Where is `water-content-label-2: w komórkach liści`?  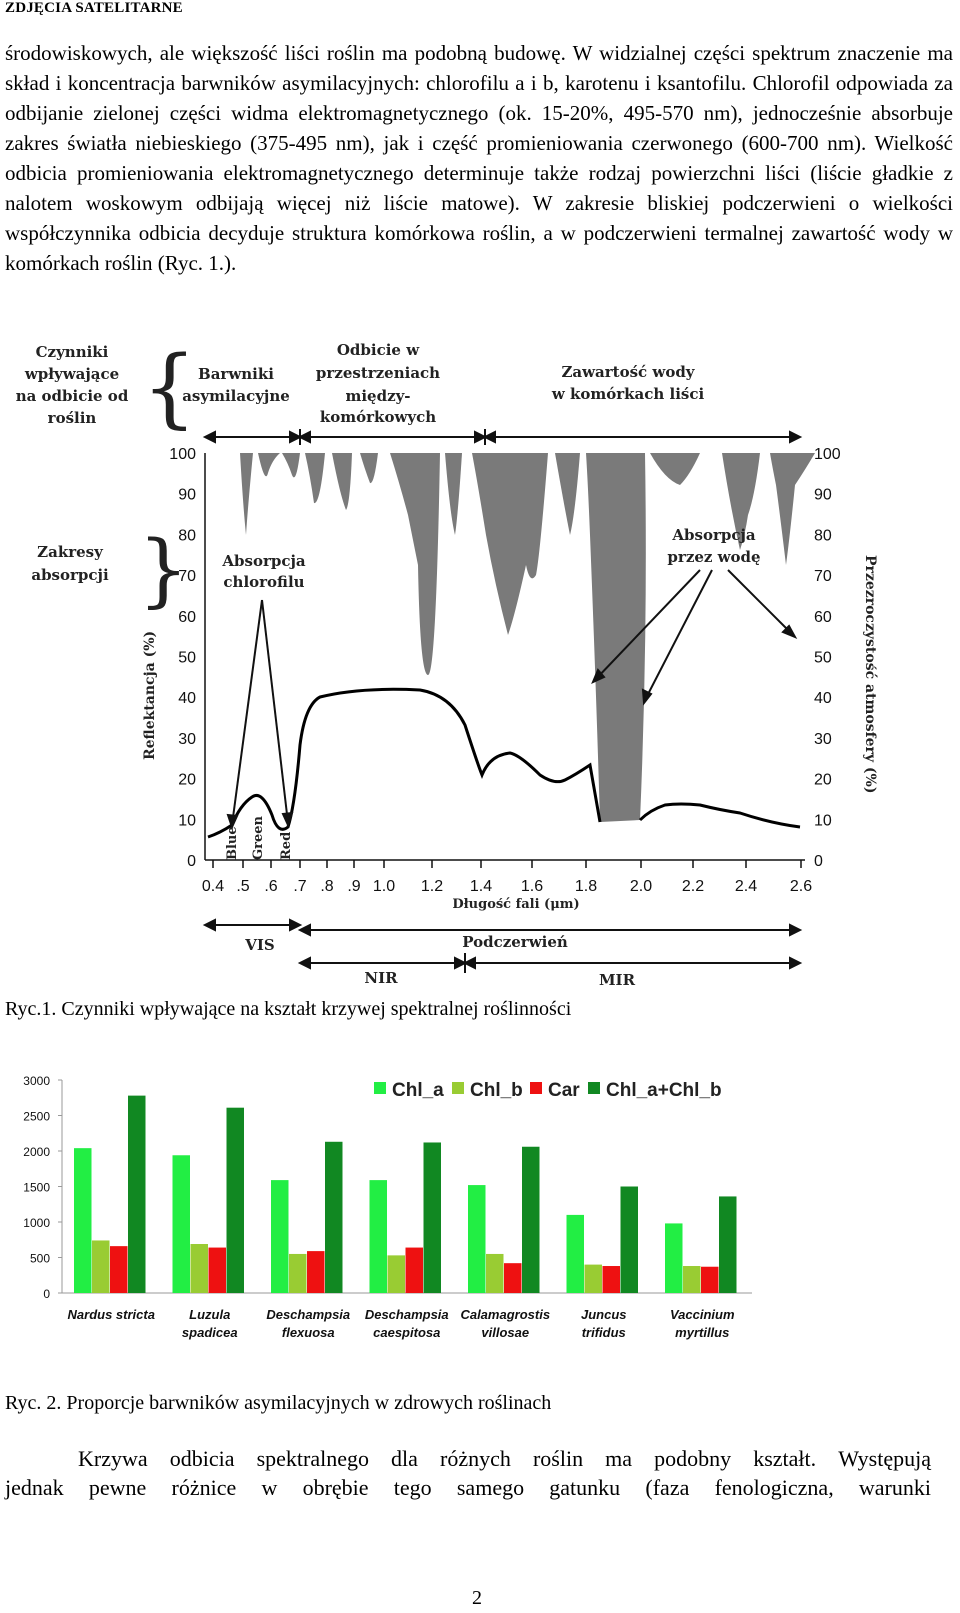 water-content-label-2: w komórkach liści is located at coordinates (628, 394).